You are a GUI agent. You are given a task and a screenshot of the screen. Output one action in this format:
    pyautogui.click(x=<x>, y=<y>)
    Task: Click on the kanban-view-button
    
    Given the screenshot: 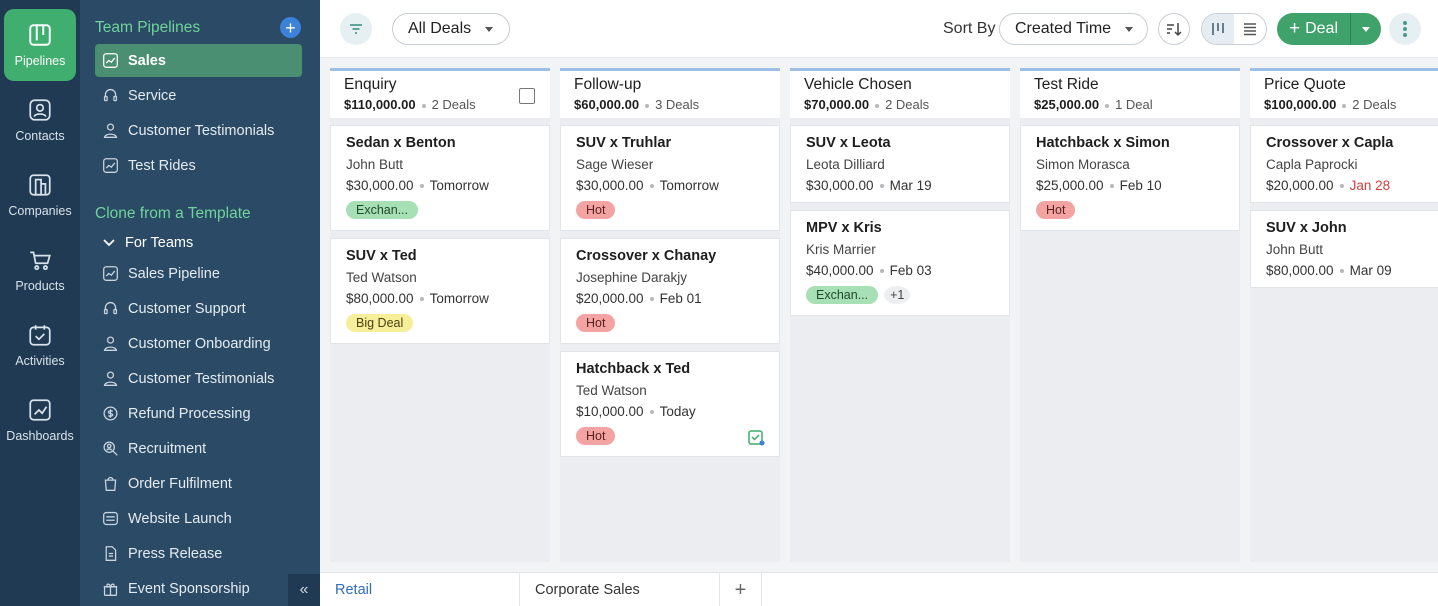 What is the action you would take?
    pyautogui.click(x=1218, y=29)
    